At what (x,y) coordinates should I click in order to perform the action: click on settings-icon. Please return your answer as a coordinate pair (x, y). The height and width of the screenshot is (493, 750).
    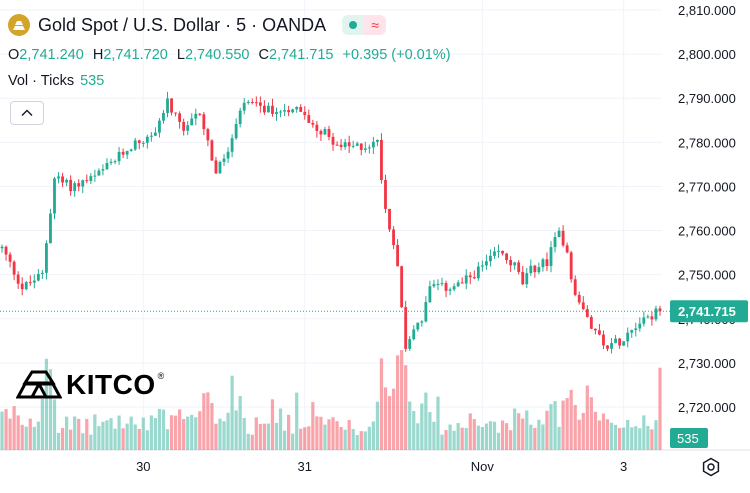
    Looking at the image, I should click on (711, 467).